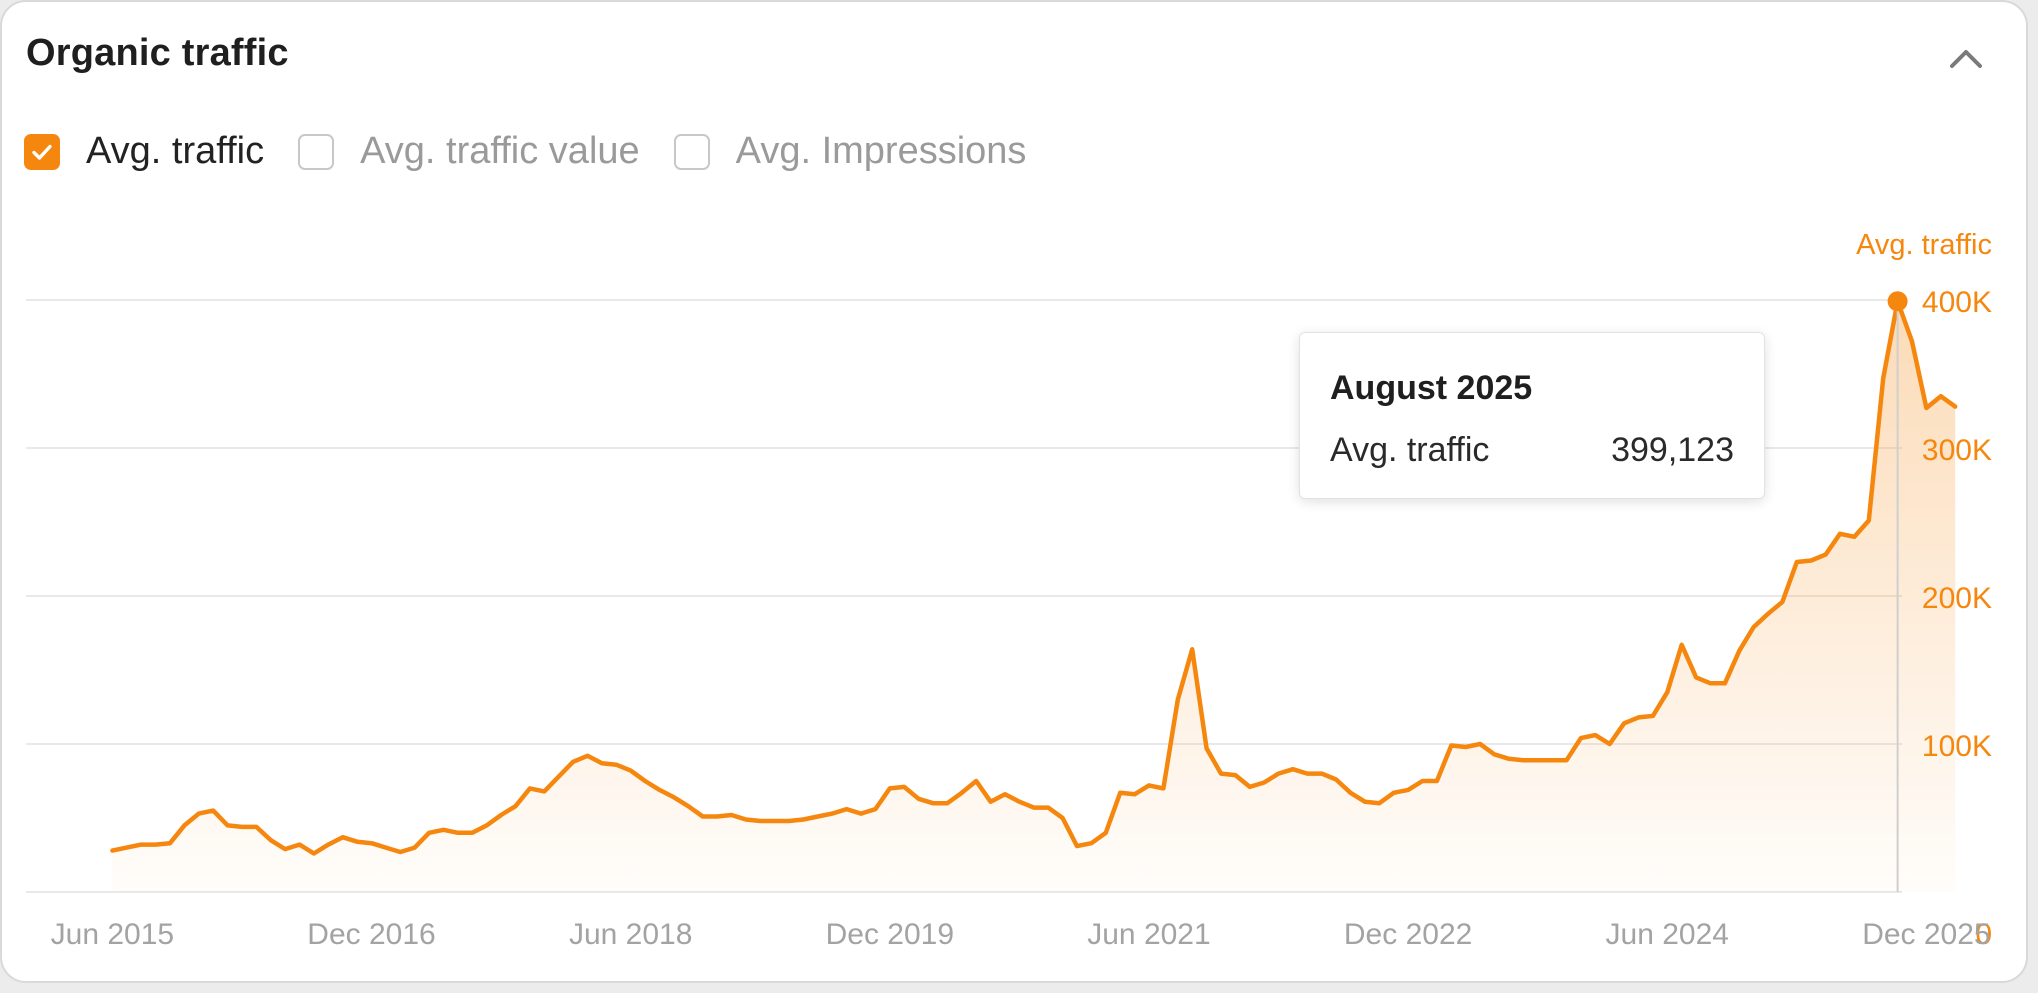  I want to click on checkmark-icon, so click(42, 152).